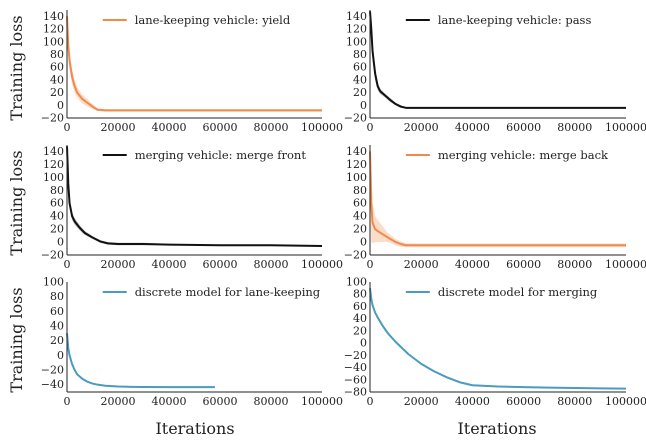 The width and height of the screenshot is (646, 440). What do you see at coordinates (518, 292) in the screenshot?
I see `legend-label: discrete model for merging` at bounding box center [518, 292].